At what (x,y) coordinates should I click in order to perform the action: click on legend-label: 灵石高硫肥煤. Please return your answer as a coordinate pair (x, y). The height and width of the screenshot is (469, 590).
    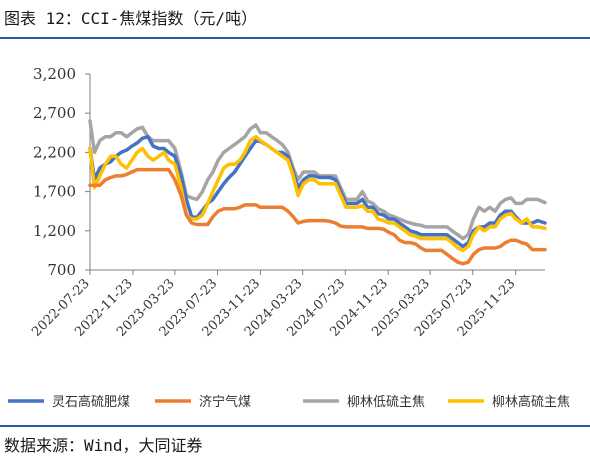
    Looking at the image, I should click on (91, 402).